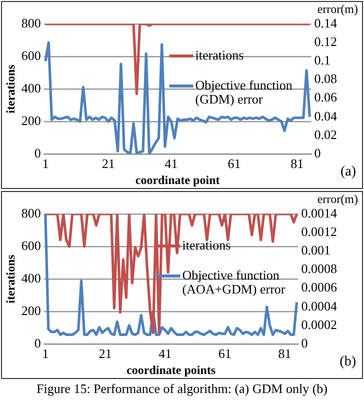 Image resolution: width=364 pixels, height=407 pixels. I want to click on y2-tick-label: 0.14, so click(326, 22).